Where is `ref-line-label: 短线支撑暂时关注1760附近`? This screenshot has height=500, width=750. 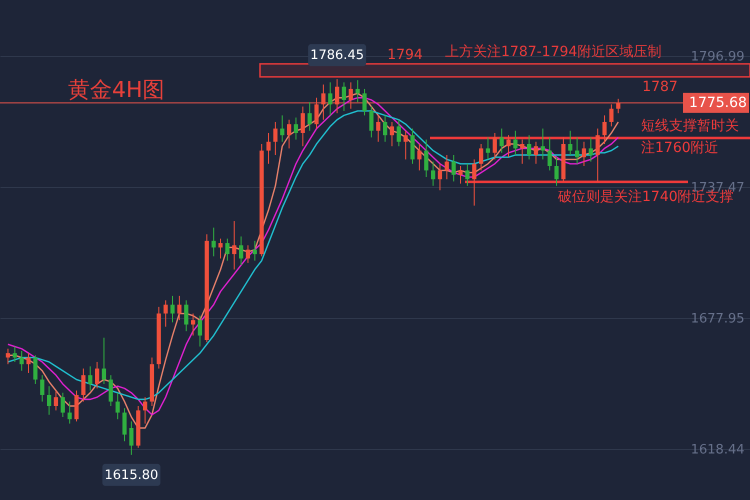
ref-line-label: 短线支撑暂时关注1760附近 is located at coordinates (690, 137).